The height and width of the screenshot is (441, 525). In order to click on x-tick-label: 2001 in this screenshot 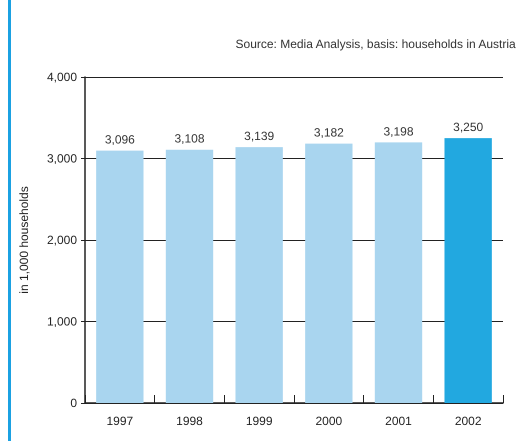, I will do `click(398, 421)`.